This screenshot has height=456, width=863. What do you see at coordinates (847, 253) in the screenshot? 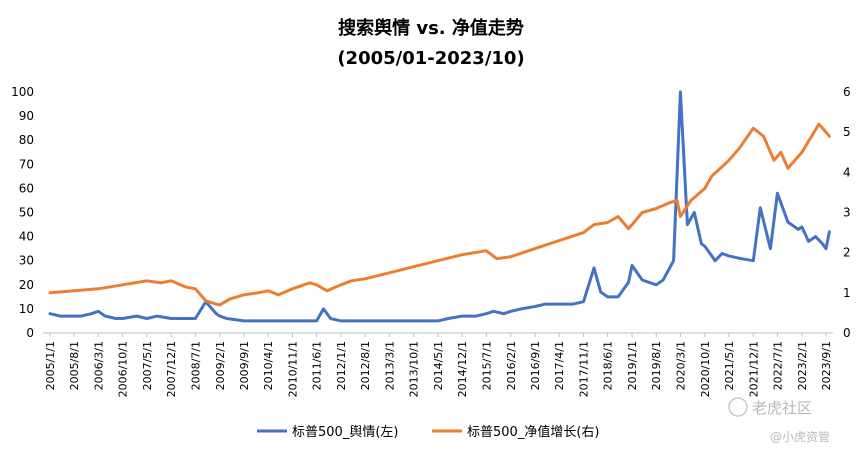
I see `y-right-tick-label: 2` at bounding box center [847, 253].